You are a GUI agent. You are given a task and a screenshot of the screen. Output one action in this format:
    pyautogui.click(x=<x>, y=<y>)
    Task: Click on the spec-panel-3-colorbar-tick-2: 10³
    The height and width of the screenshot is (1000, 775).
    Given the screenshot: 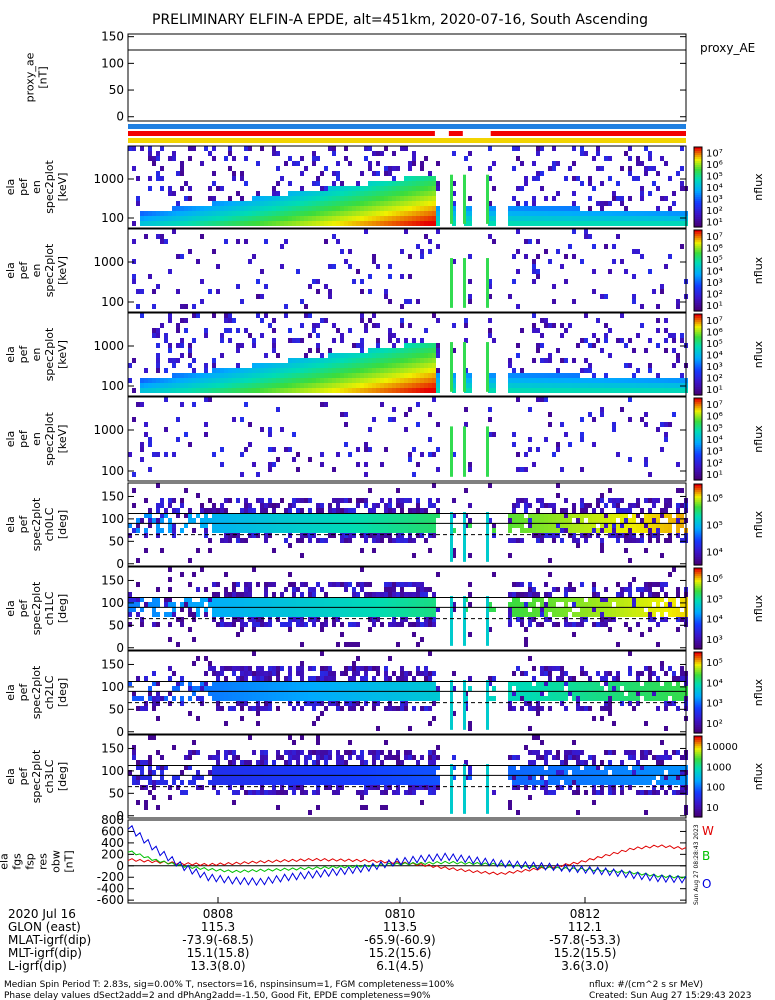 What is the action you would take?
    pyautogui.click(x=714, y=452)
    